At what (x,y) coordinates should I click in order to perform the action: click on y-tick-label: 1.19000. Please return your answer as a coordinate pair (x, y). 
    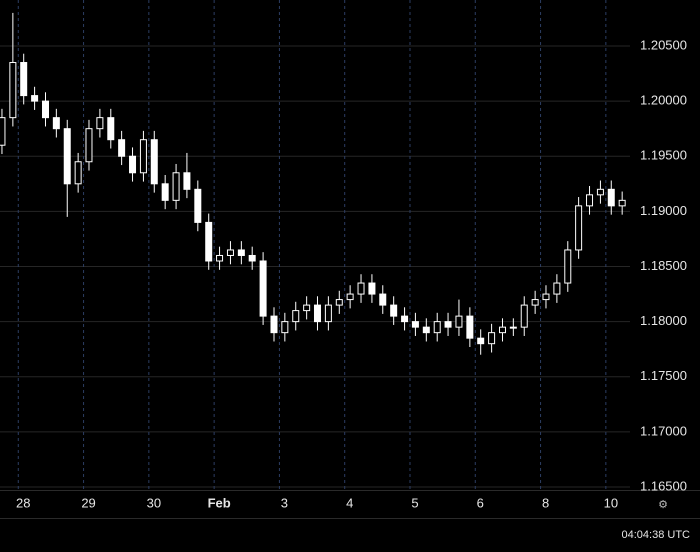
    Looking at the image, I should click on (663, 210).